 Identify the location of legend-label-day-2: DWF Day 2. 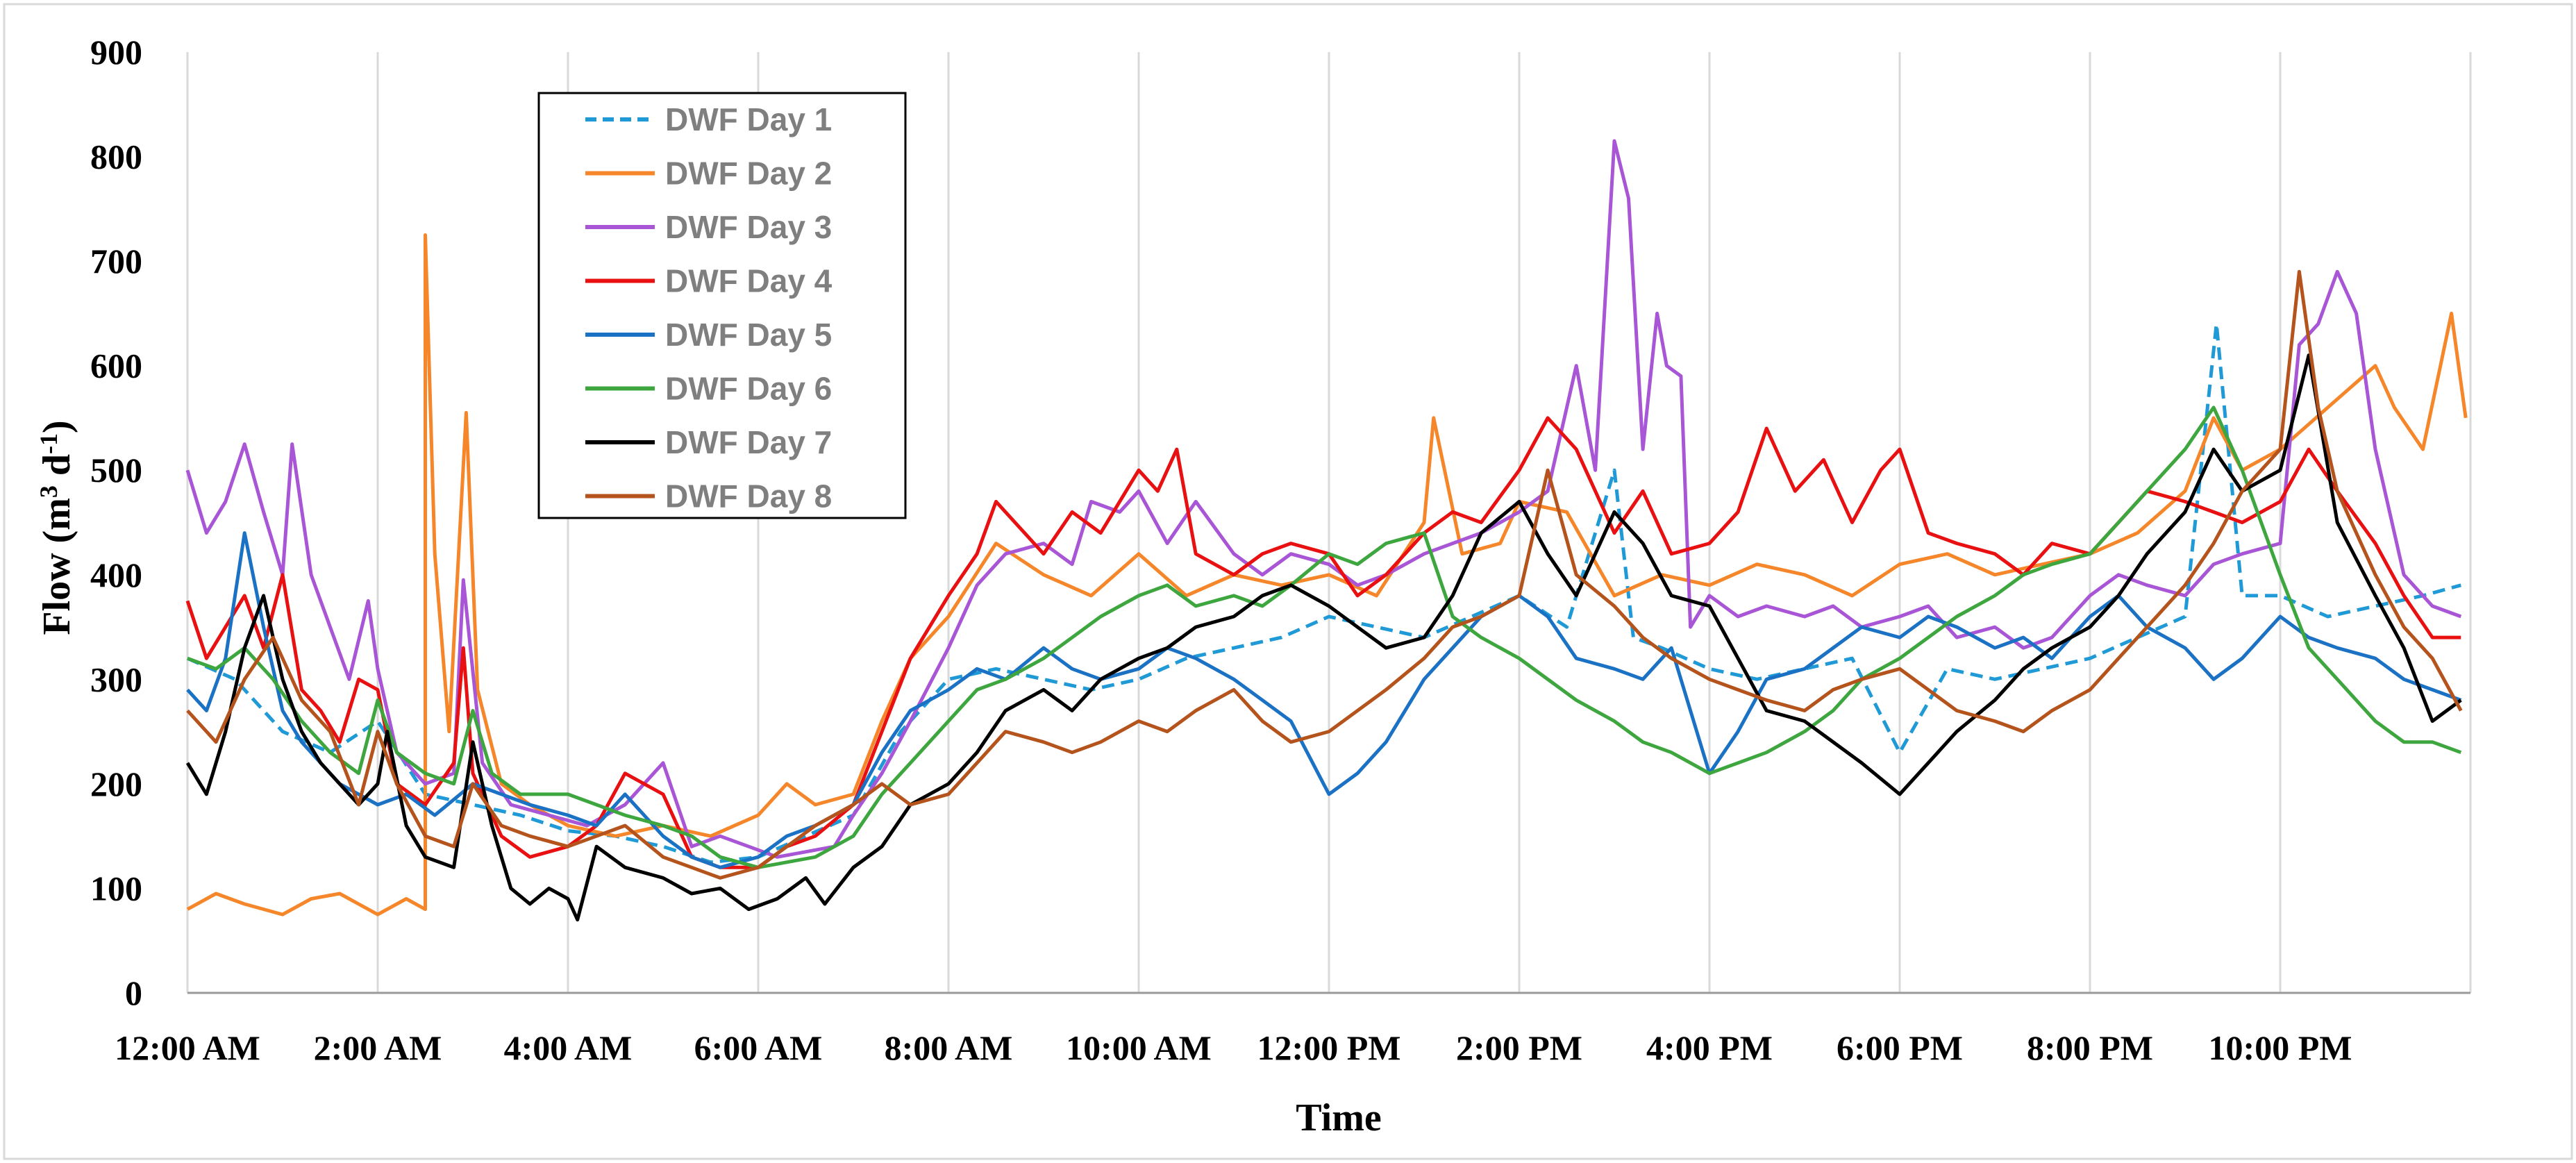
(748, 174).